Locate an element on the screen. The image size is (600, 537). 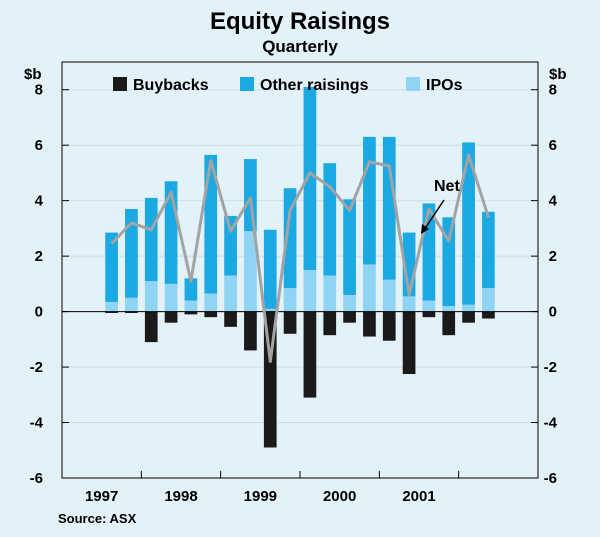
y-label-left: 6 is located at coordinates (39, 145).